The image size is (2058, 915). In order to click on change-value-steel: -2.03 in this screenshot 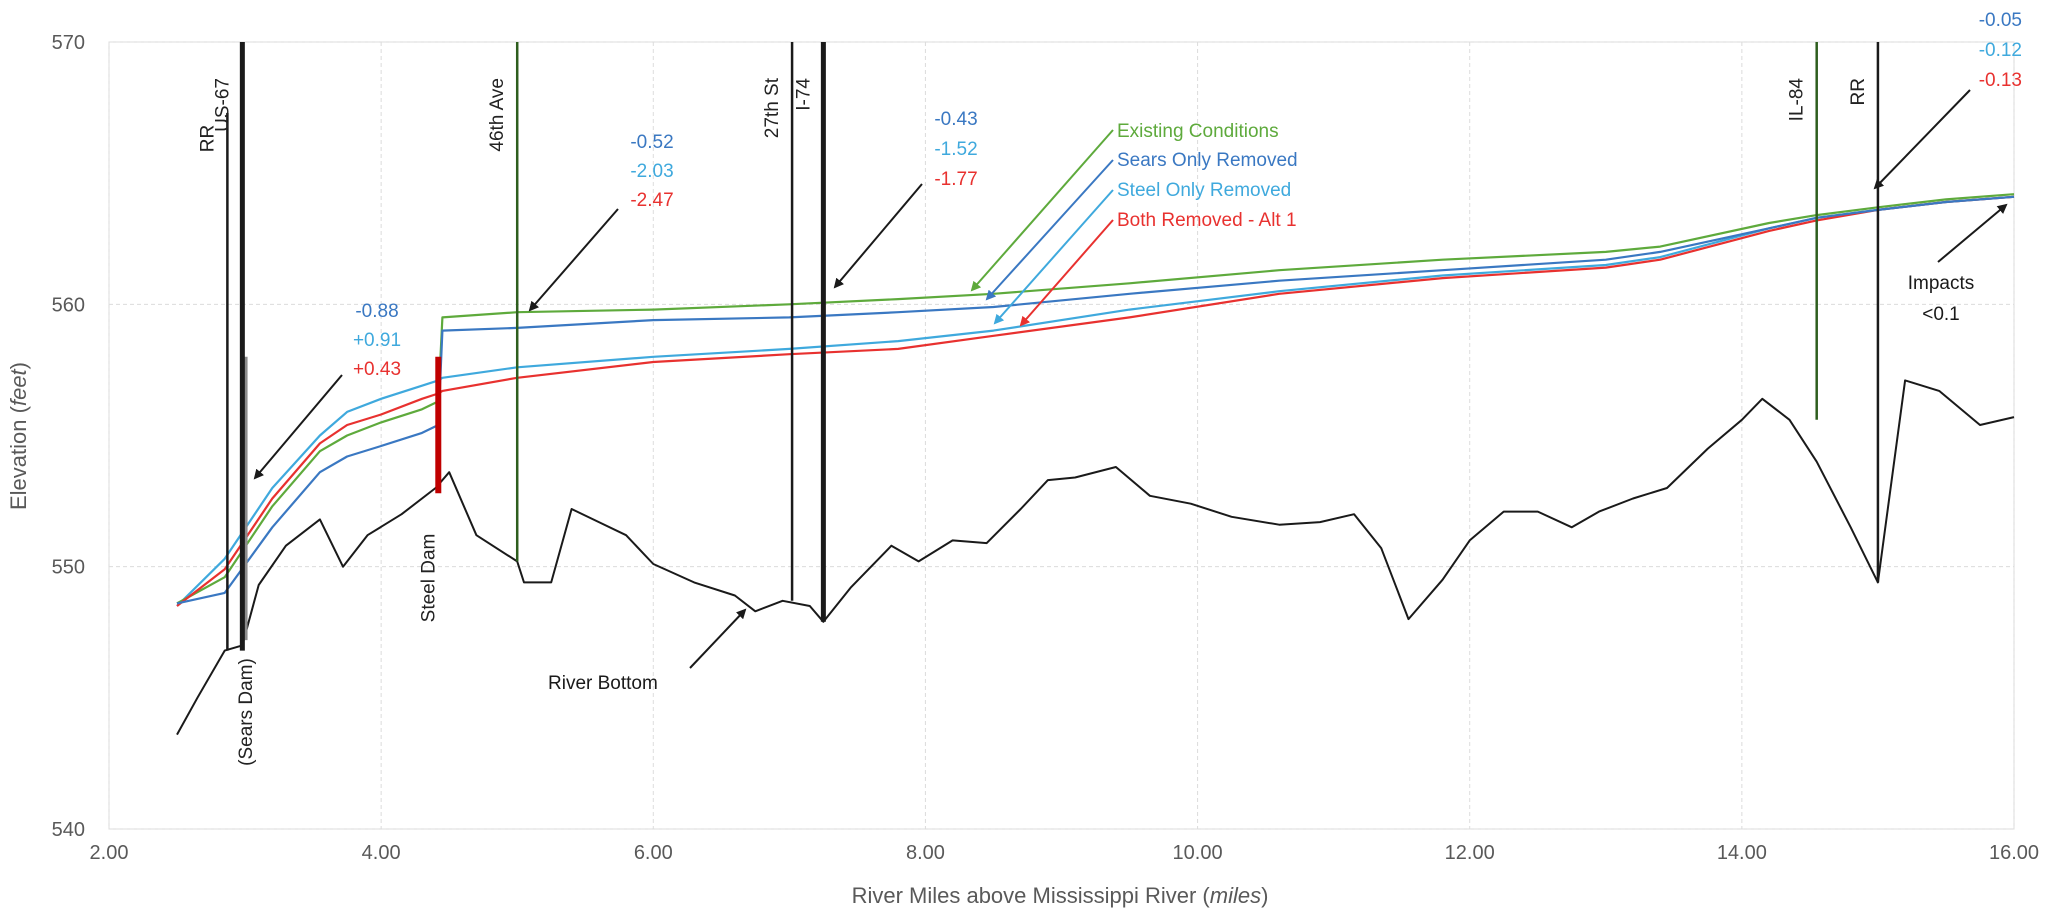, I will do `click(651, 171)`.